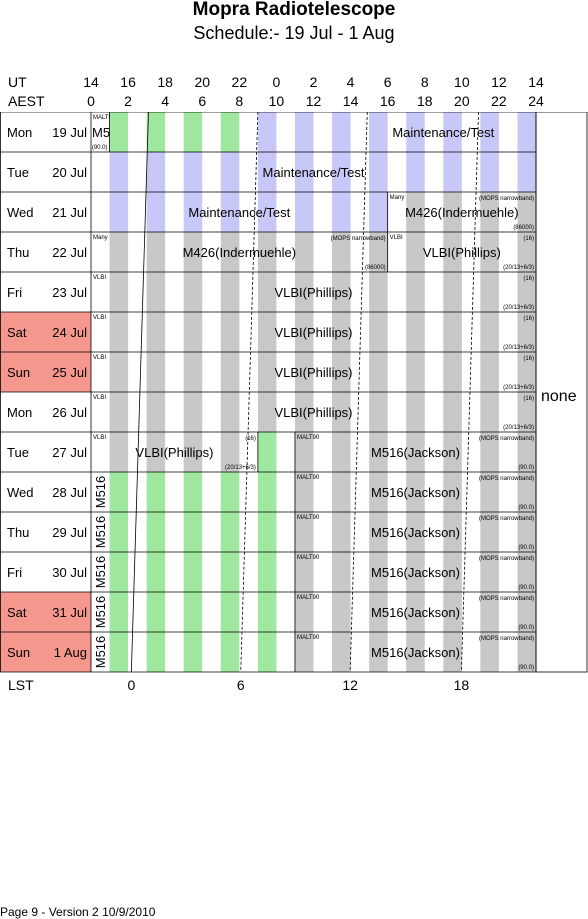  What do you see at coordinates (69, 212) in the screenshot?
I see `day-date: 21 Jul` at bounding box center [69, 212].